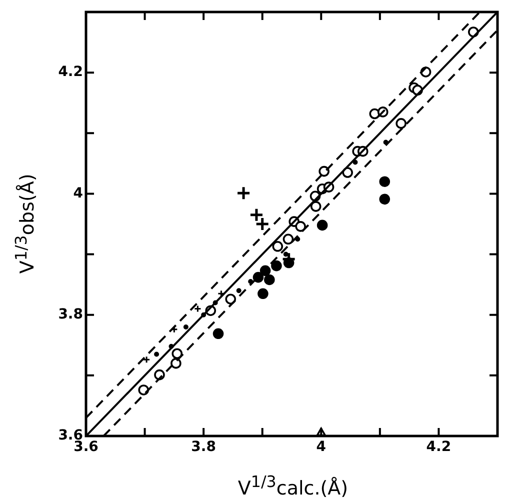  Describe the element at coordinates (293, 486) in the screenshot. I see `x-axis-title: V$^{1/3}$calc.(Å)` at that location.